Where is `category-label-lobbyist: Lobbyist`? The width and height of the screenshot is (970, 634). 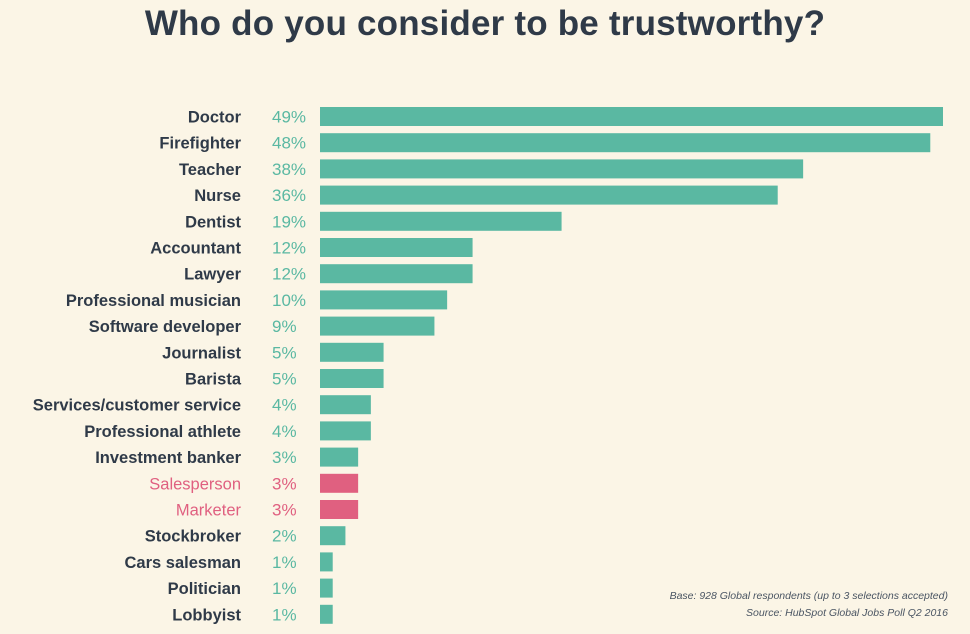
category-label-lobbyist: Lobbyist is located at coordinates (206, 615).